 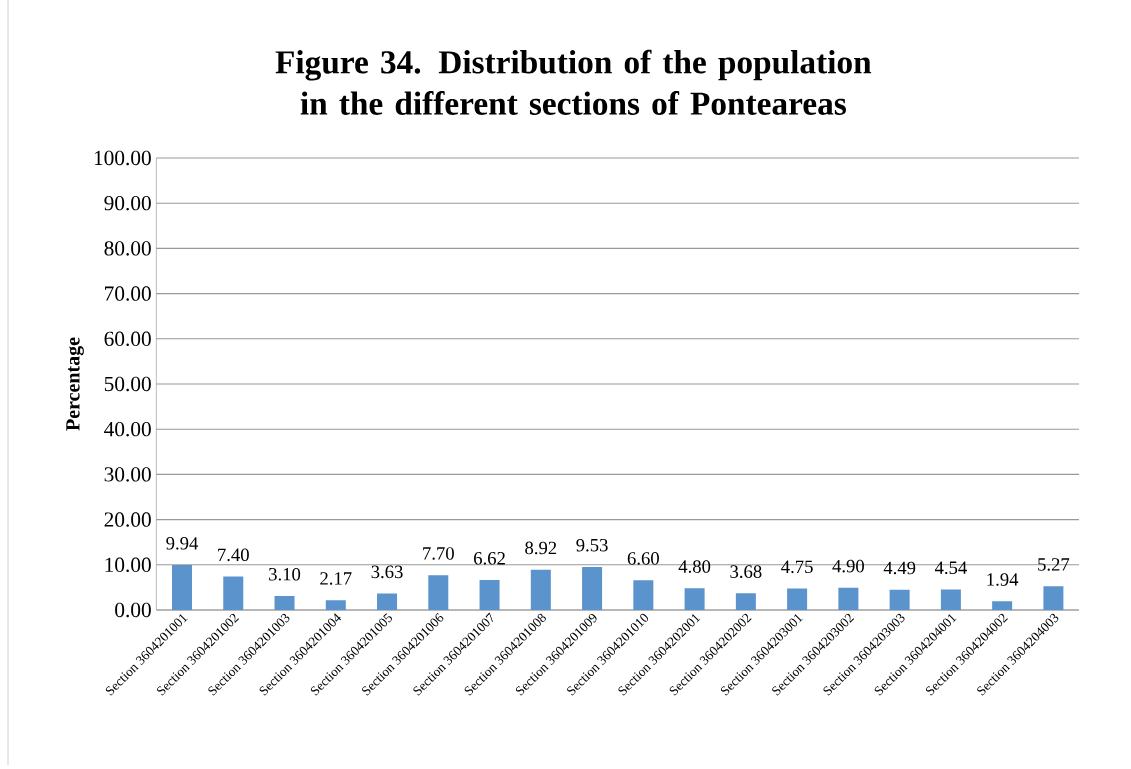 What do you see at coordinates (899, 568) in the screenshot?
I see `data-label: 4.49` at bounding box center [899, 568].